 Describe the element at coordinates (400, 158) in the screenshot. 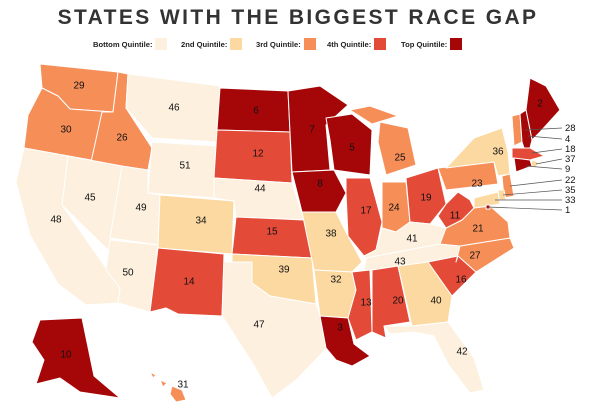

I see `rank-label-mi: 25` at that location.